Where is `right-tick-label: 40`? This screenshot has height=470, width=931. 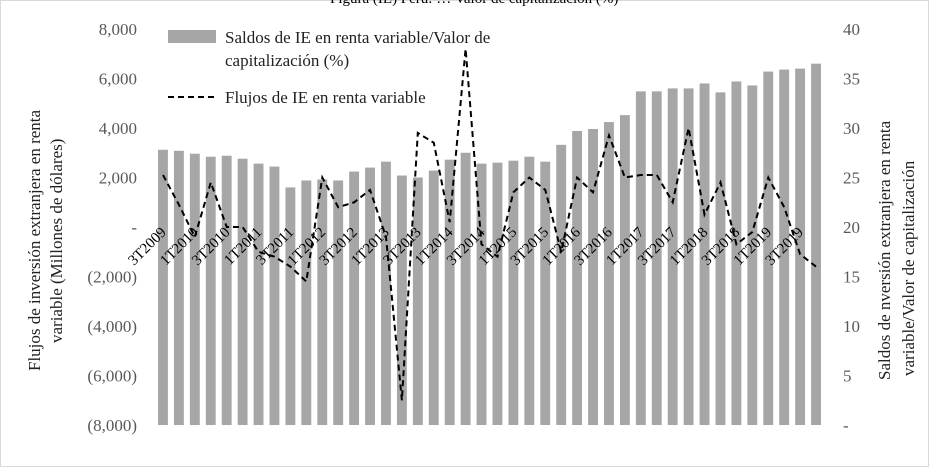
right-tick-label: 40 is located at coordinates (851, 29).